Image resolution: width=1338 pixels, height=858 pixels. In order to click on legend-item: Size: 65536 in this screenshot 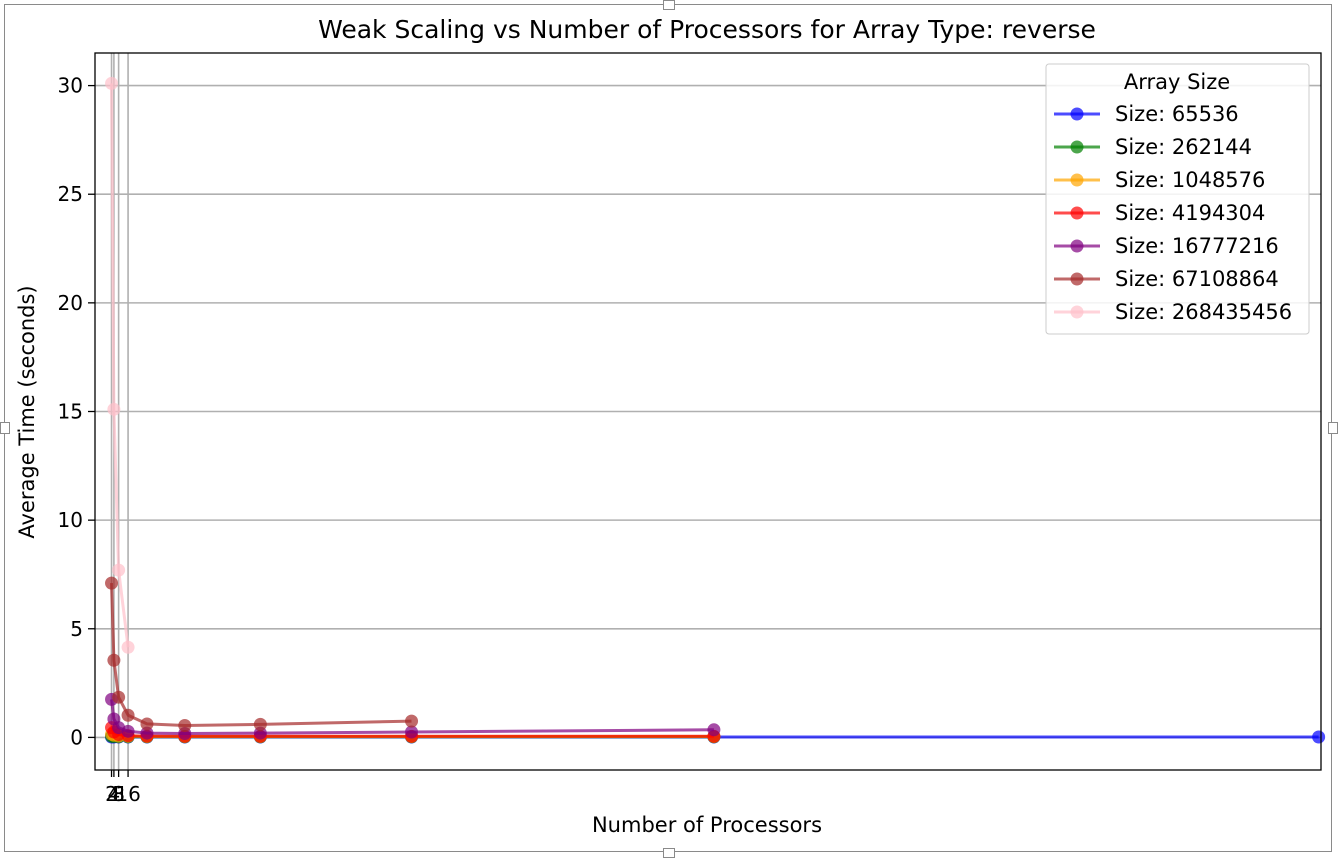, I will do `click(1146, 114)`.